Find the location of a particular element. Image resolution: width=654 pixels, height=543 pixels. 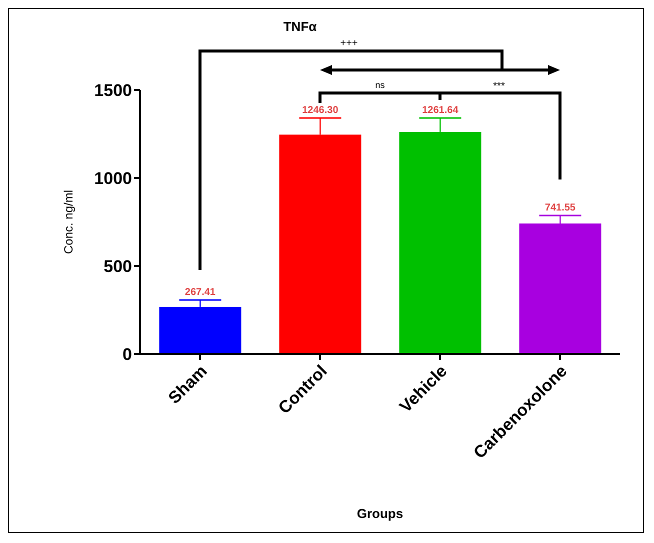

data-label: 1261.64 is located at coordinates (440, 110).